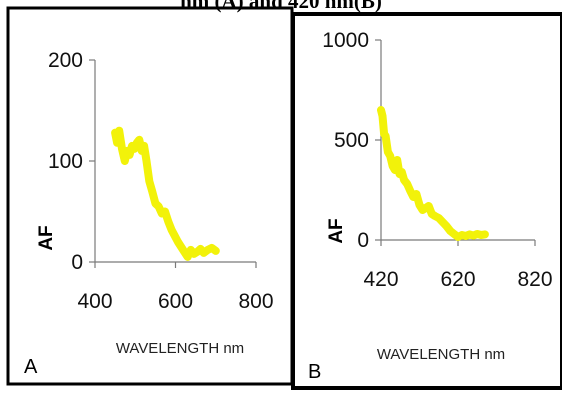  I want to click on y-tick-label-b: 0, so click(363, 240).